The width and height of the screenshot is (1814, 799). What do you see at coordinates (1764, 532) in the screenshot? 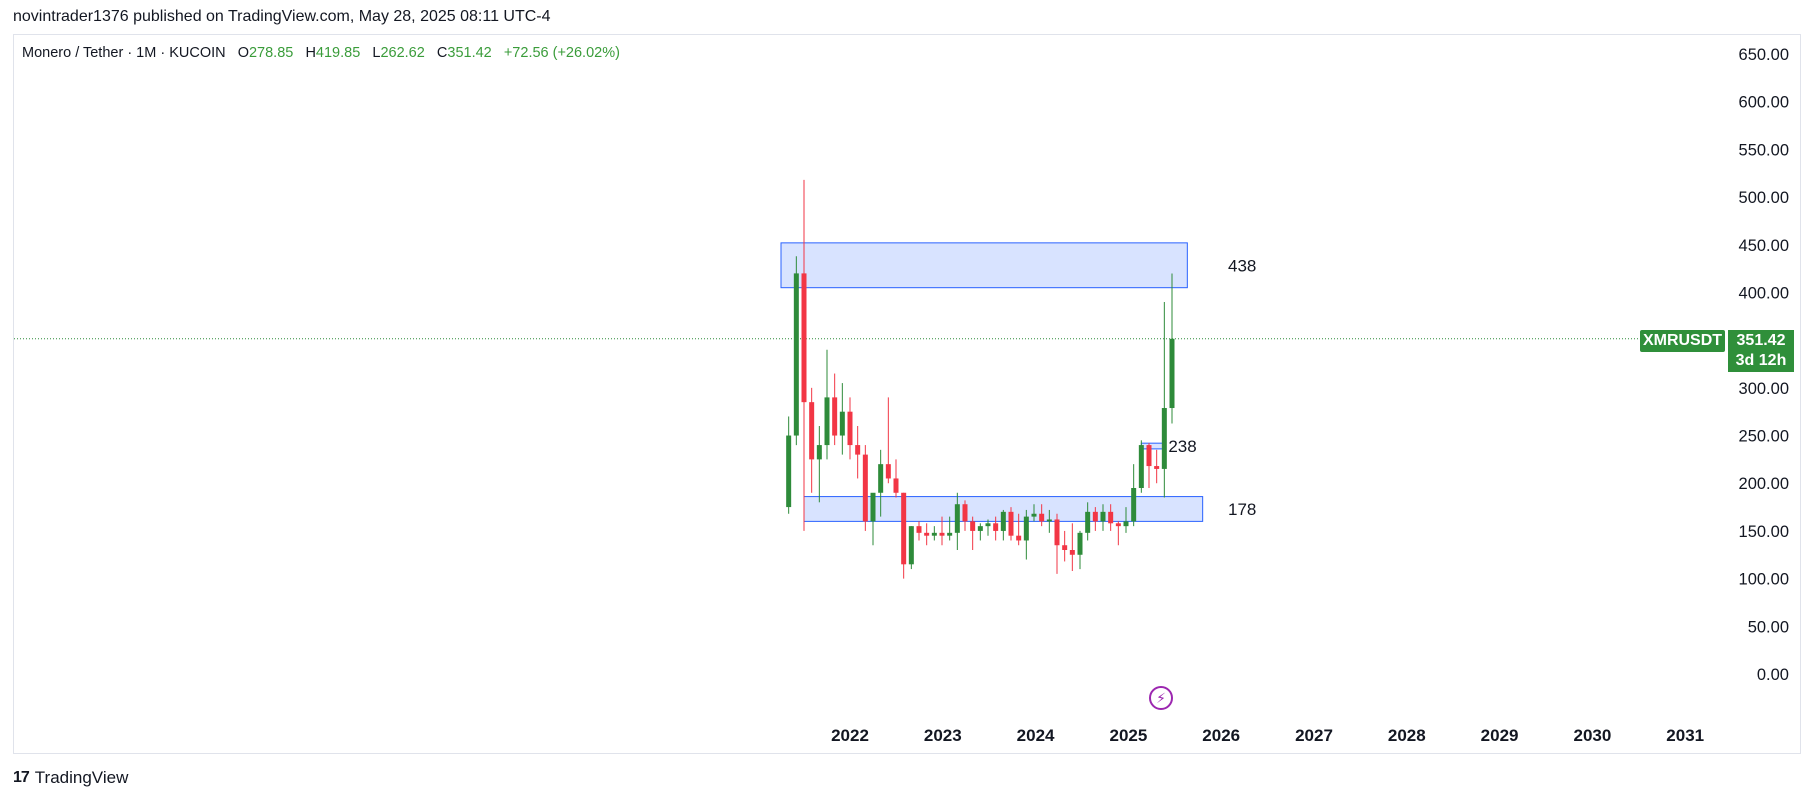
I see `y-tick-label: 150.00` at bounding box center [1764, 532].